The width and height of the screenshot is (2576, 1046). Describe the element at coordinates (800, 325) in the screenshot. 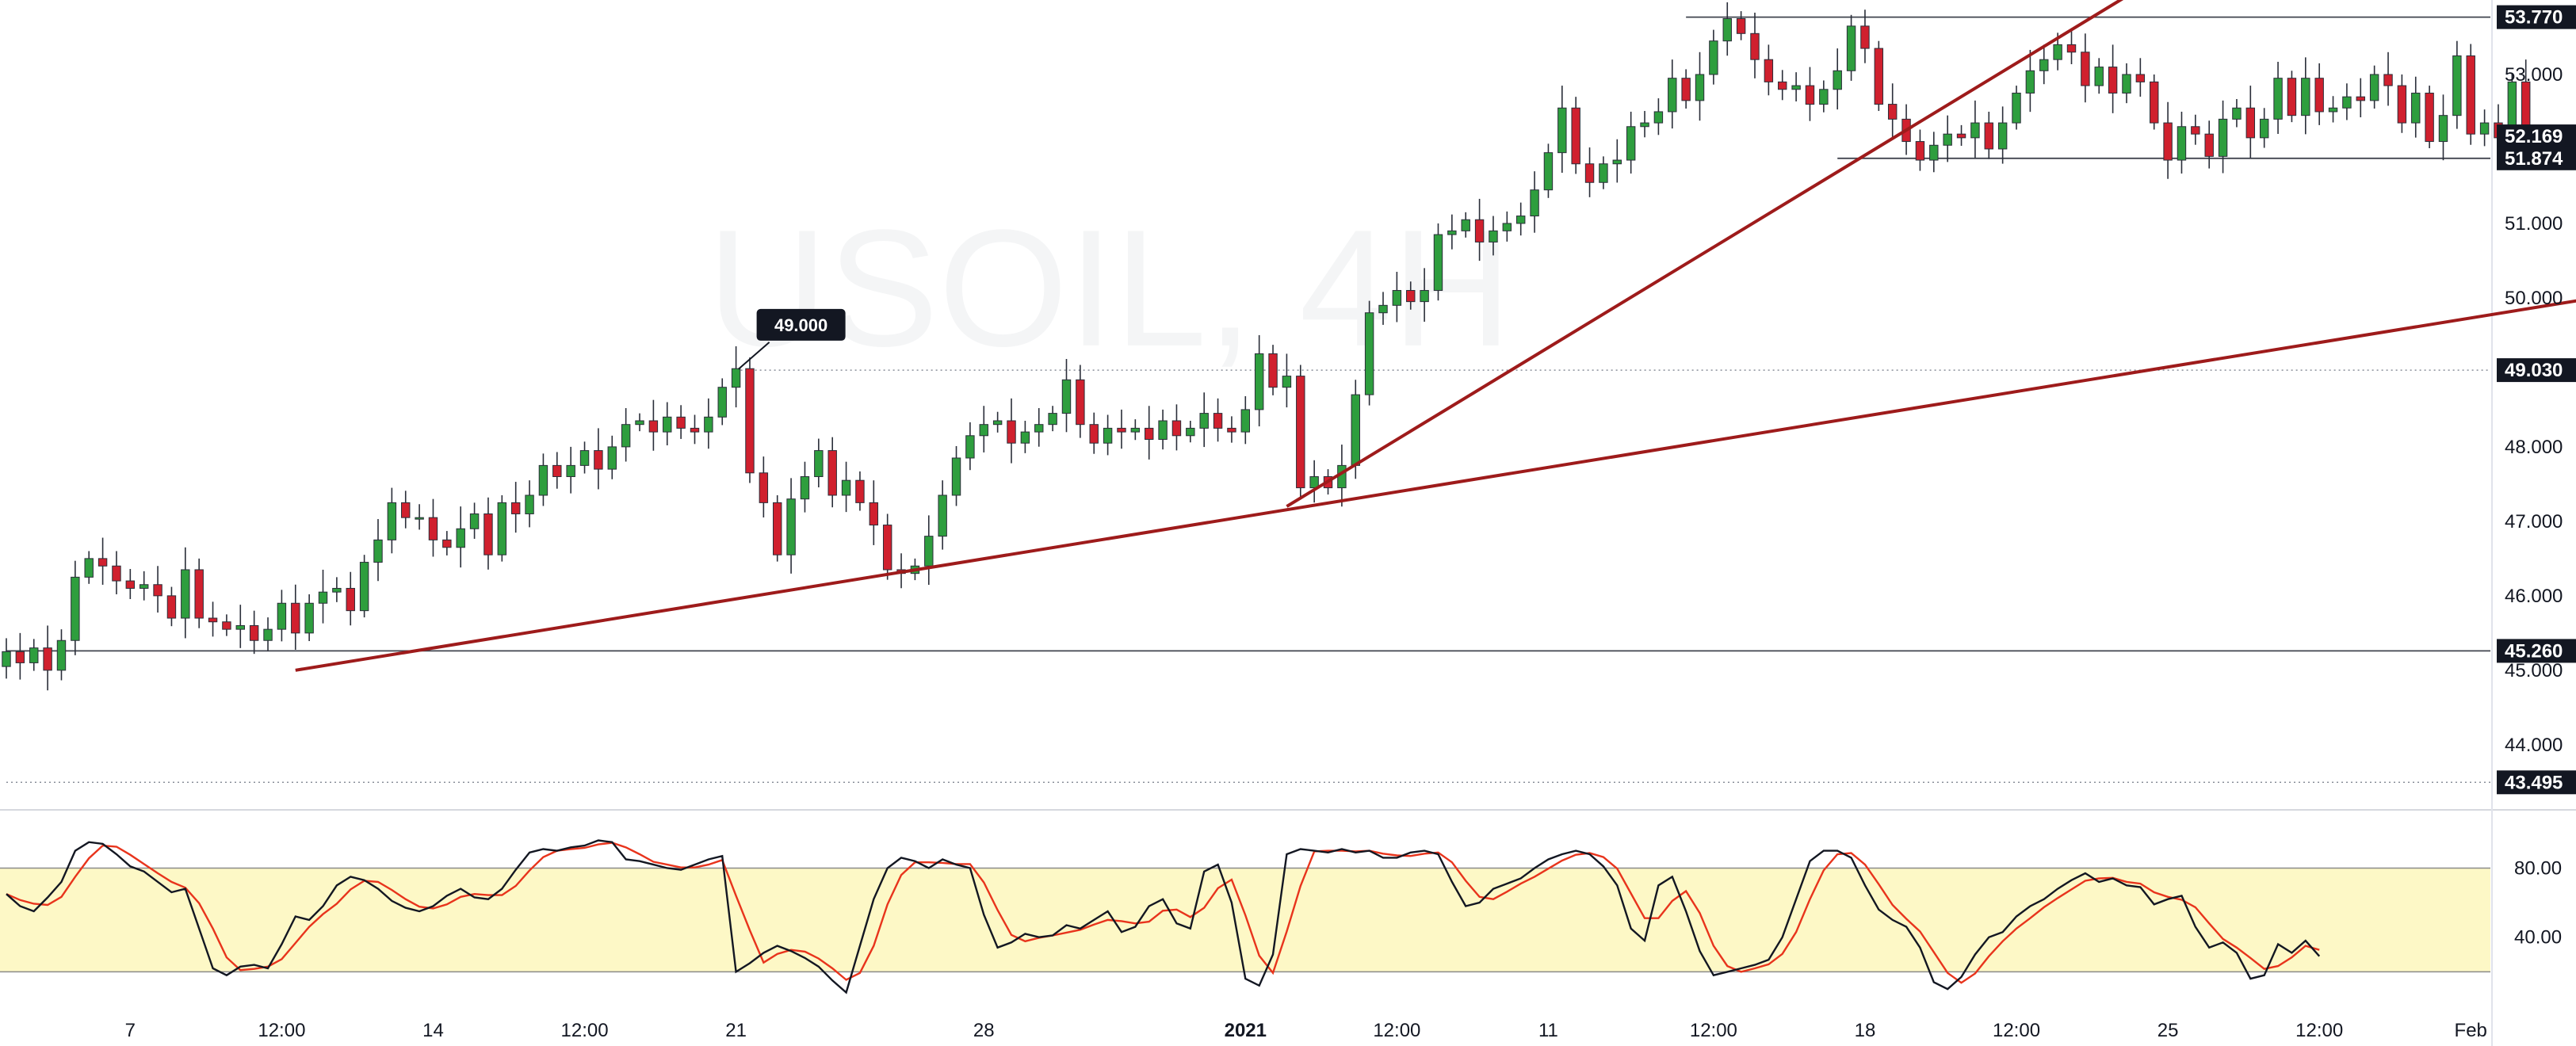

I see `annotation-label: 49.000` at that location.